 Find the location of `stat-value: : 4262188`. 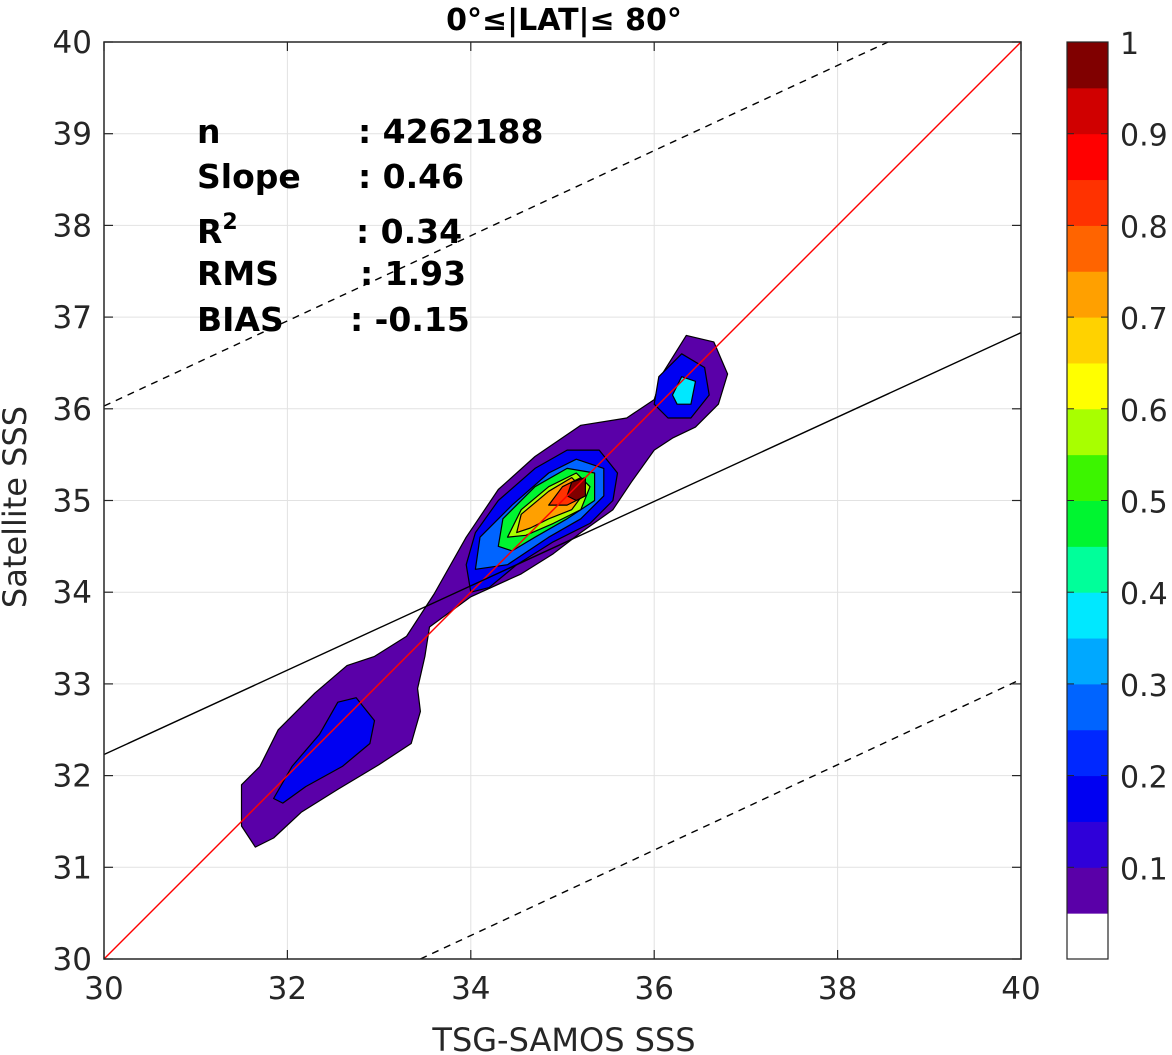

stat-value: : 4262188 is located at coordinates (450, 131).